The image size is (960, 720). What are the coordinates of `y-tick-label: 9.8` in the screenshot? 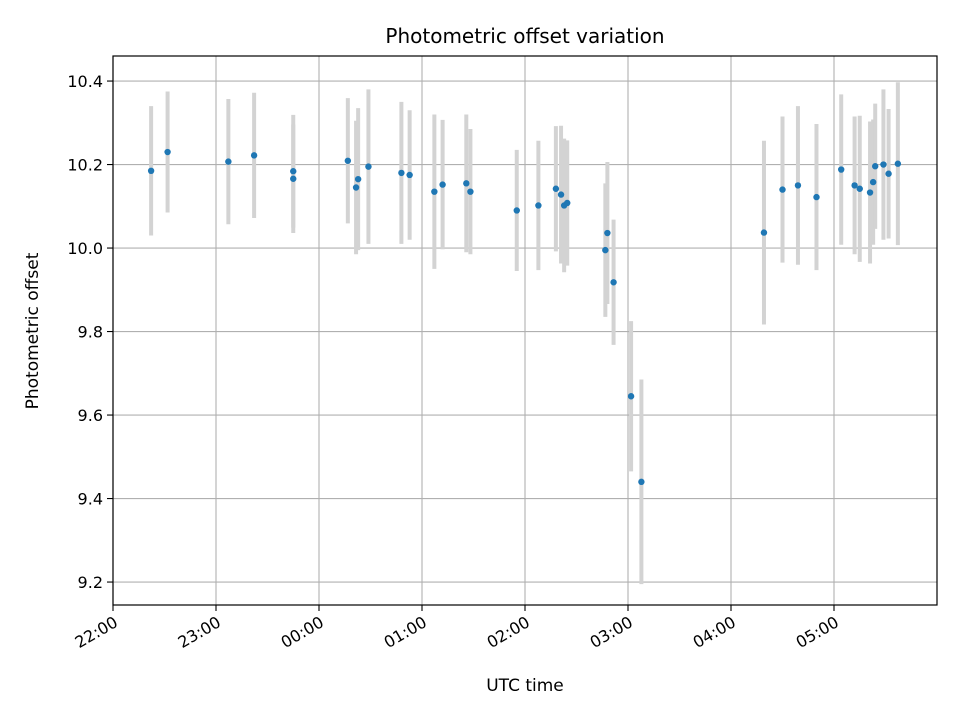 It's located at (90, 332).